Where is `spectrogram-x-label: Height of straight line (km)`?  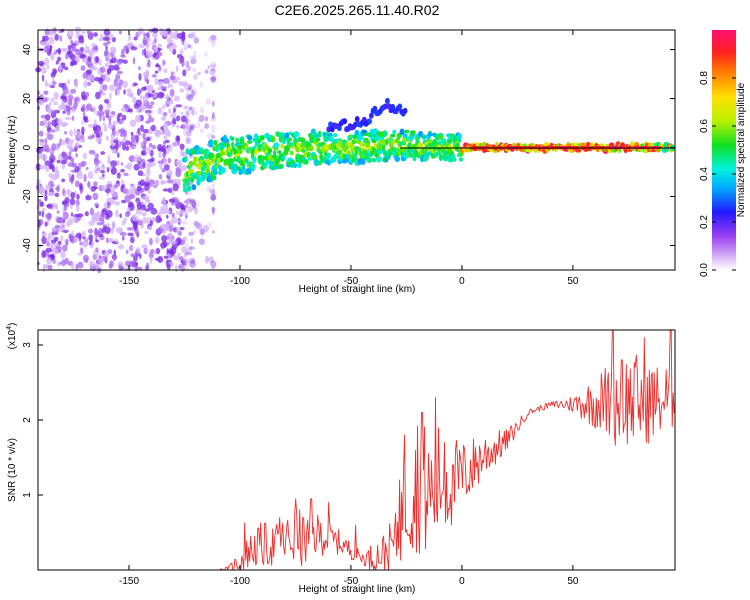 spectrogram-x-label: Height of straight line (km) is located at coordinates (357, 289).